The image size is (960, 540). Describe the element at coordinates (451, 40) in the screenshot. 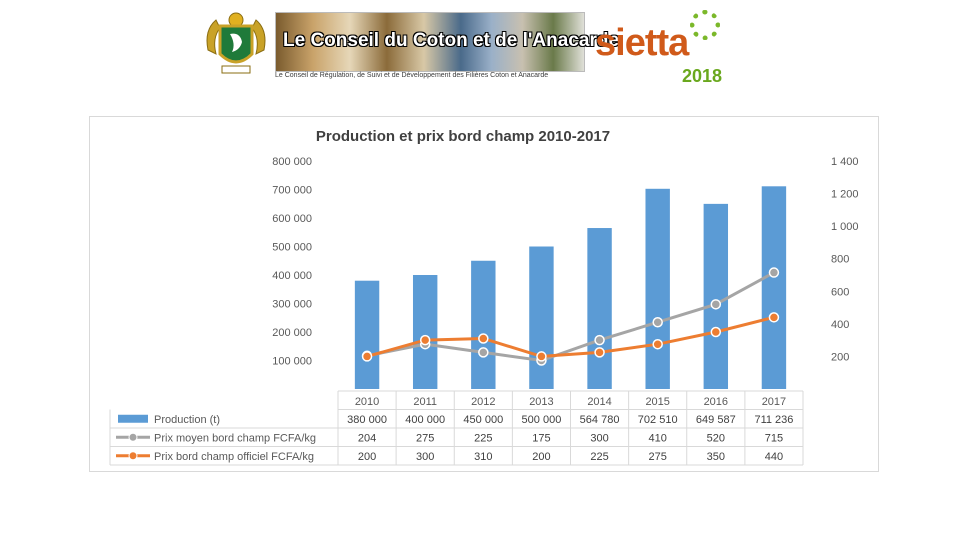

I see `banner-title: Le Conseil du Coton et de l'Anacarde` at that location.